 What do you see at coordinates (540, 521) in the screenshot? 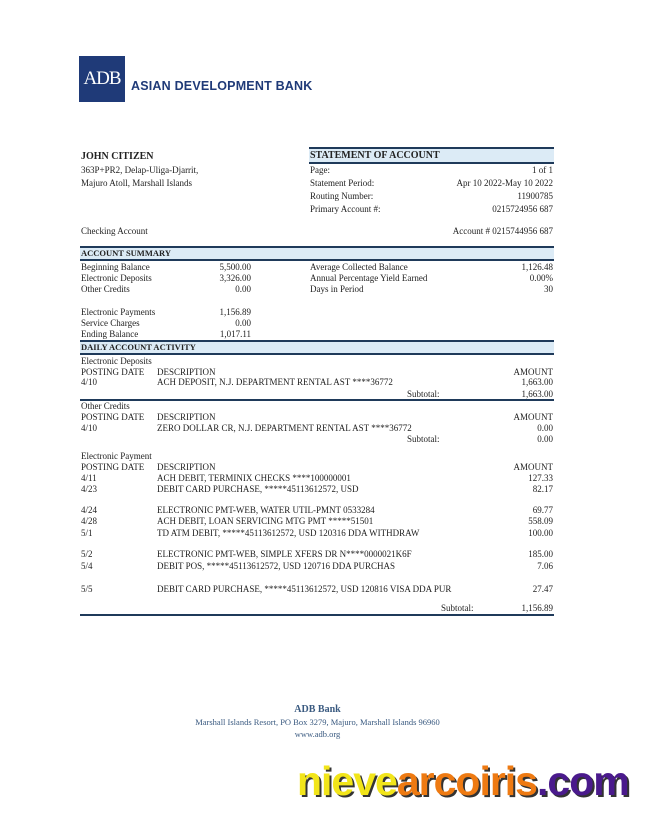
I see `transaction-amount: 558.09` at bounding box center [540, 521].